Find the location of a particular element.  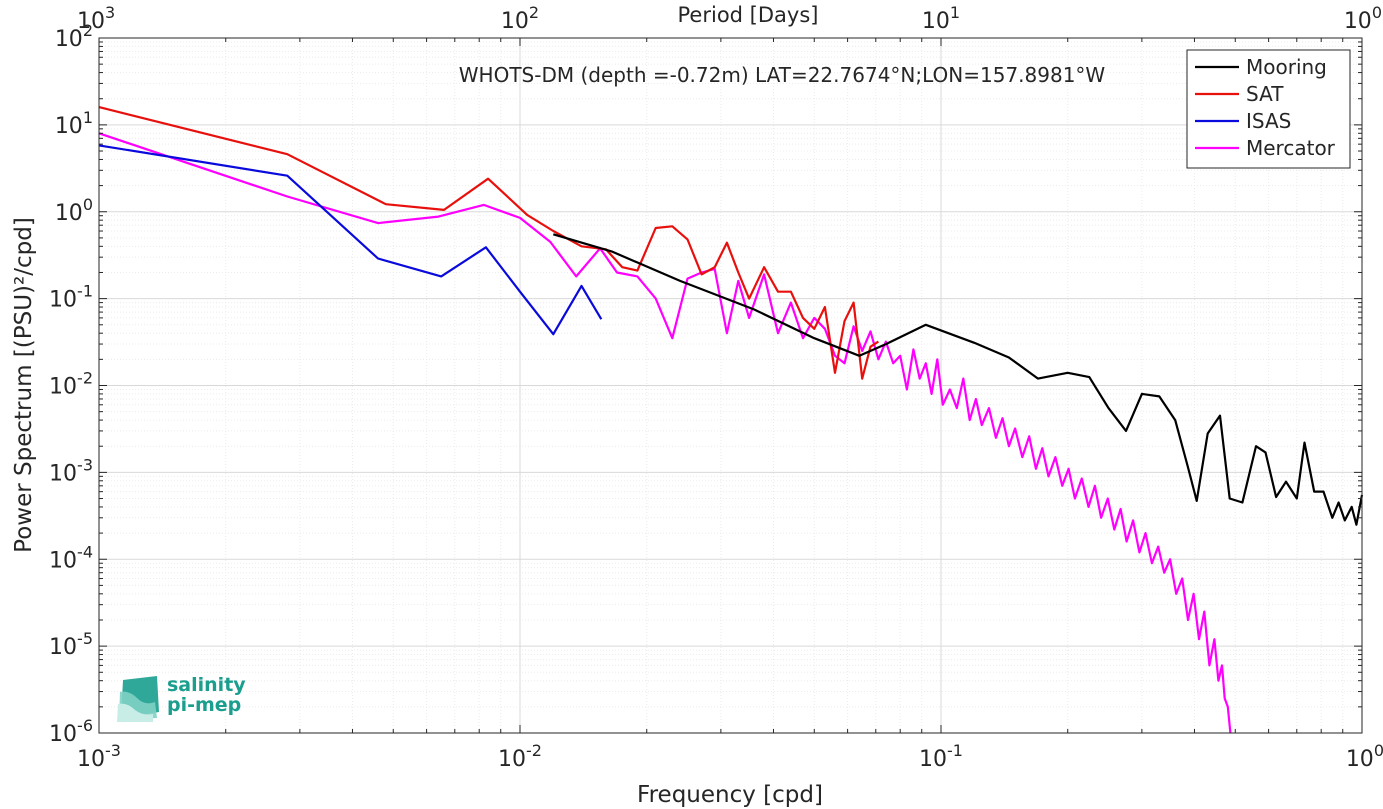

top-x-tick-label-exponent: 2 is located at coordinates (534, 12).